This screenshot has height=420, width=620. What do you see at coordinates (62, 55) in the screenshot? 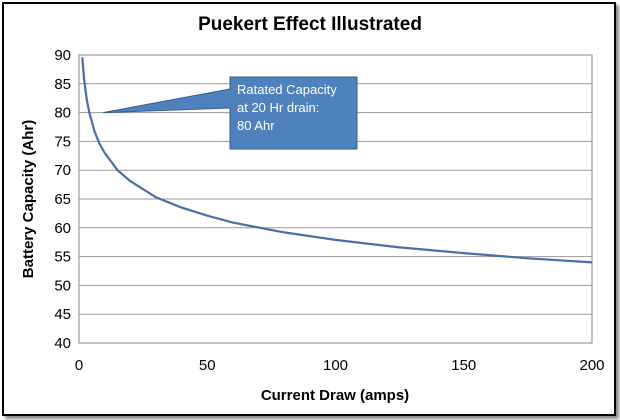
I see `y-tick-label: 90` at bounding box center [62, 55].